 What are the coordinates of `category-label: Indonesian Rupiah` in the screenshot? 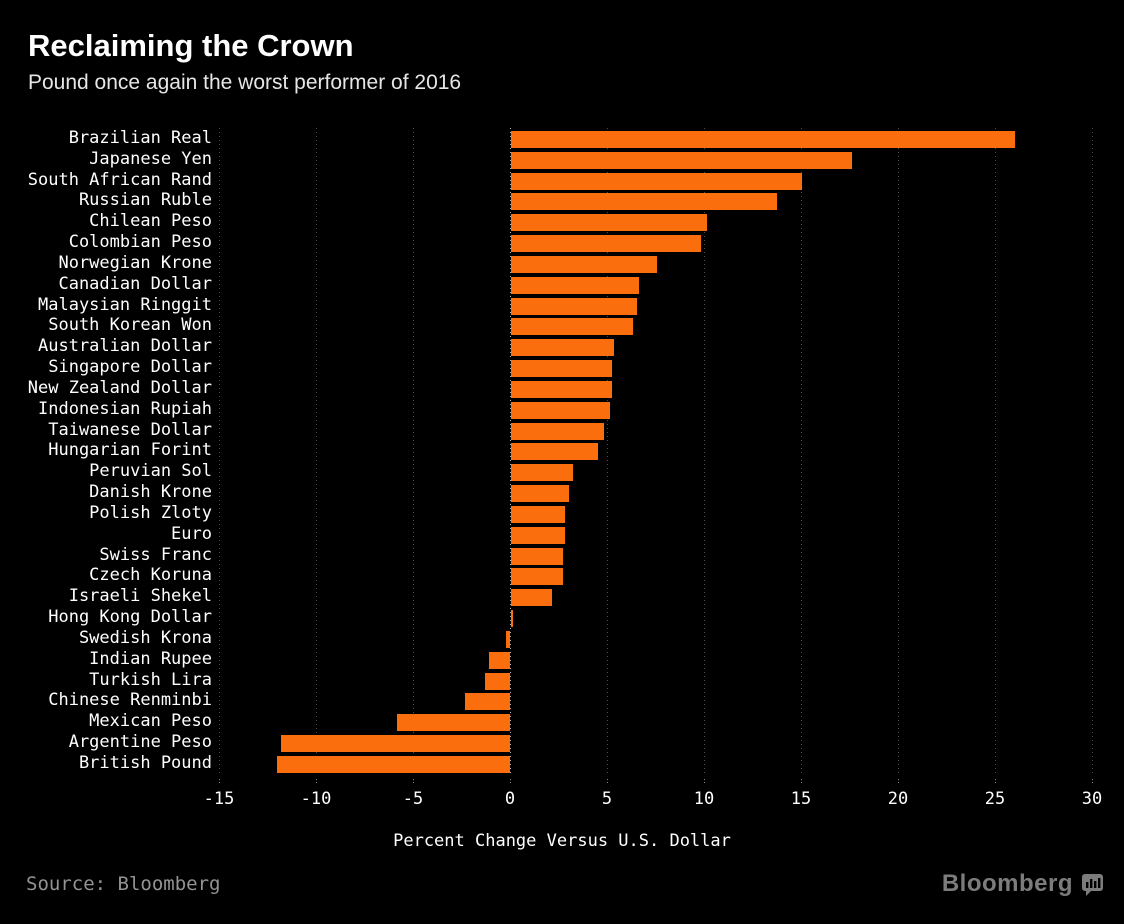 It's located at (125, 408).